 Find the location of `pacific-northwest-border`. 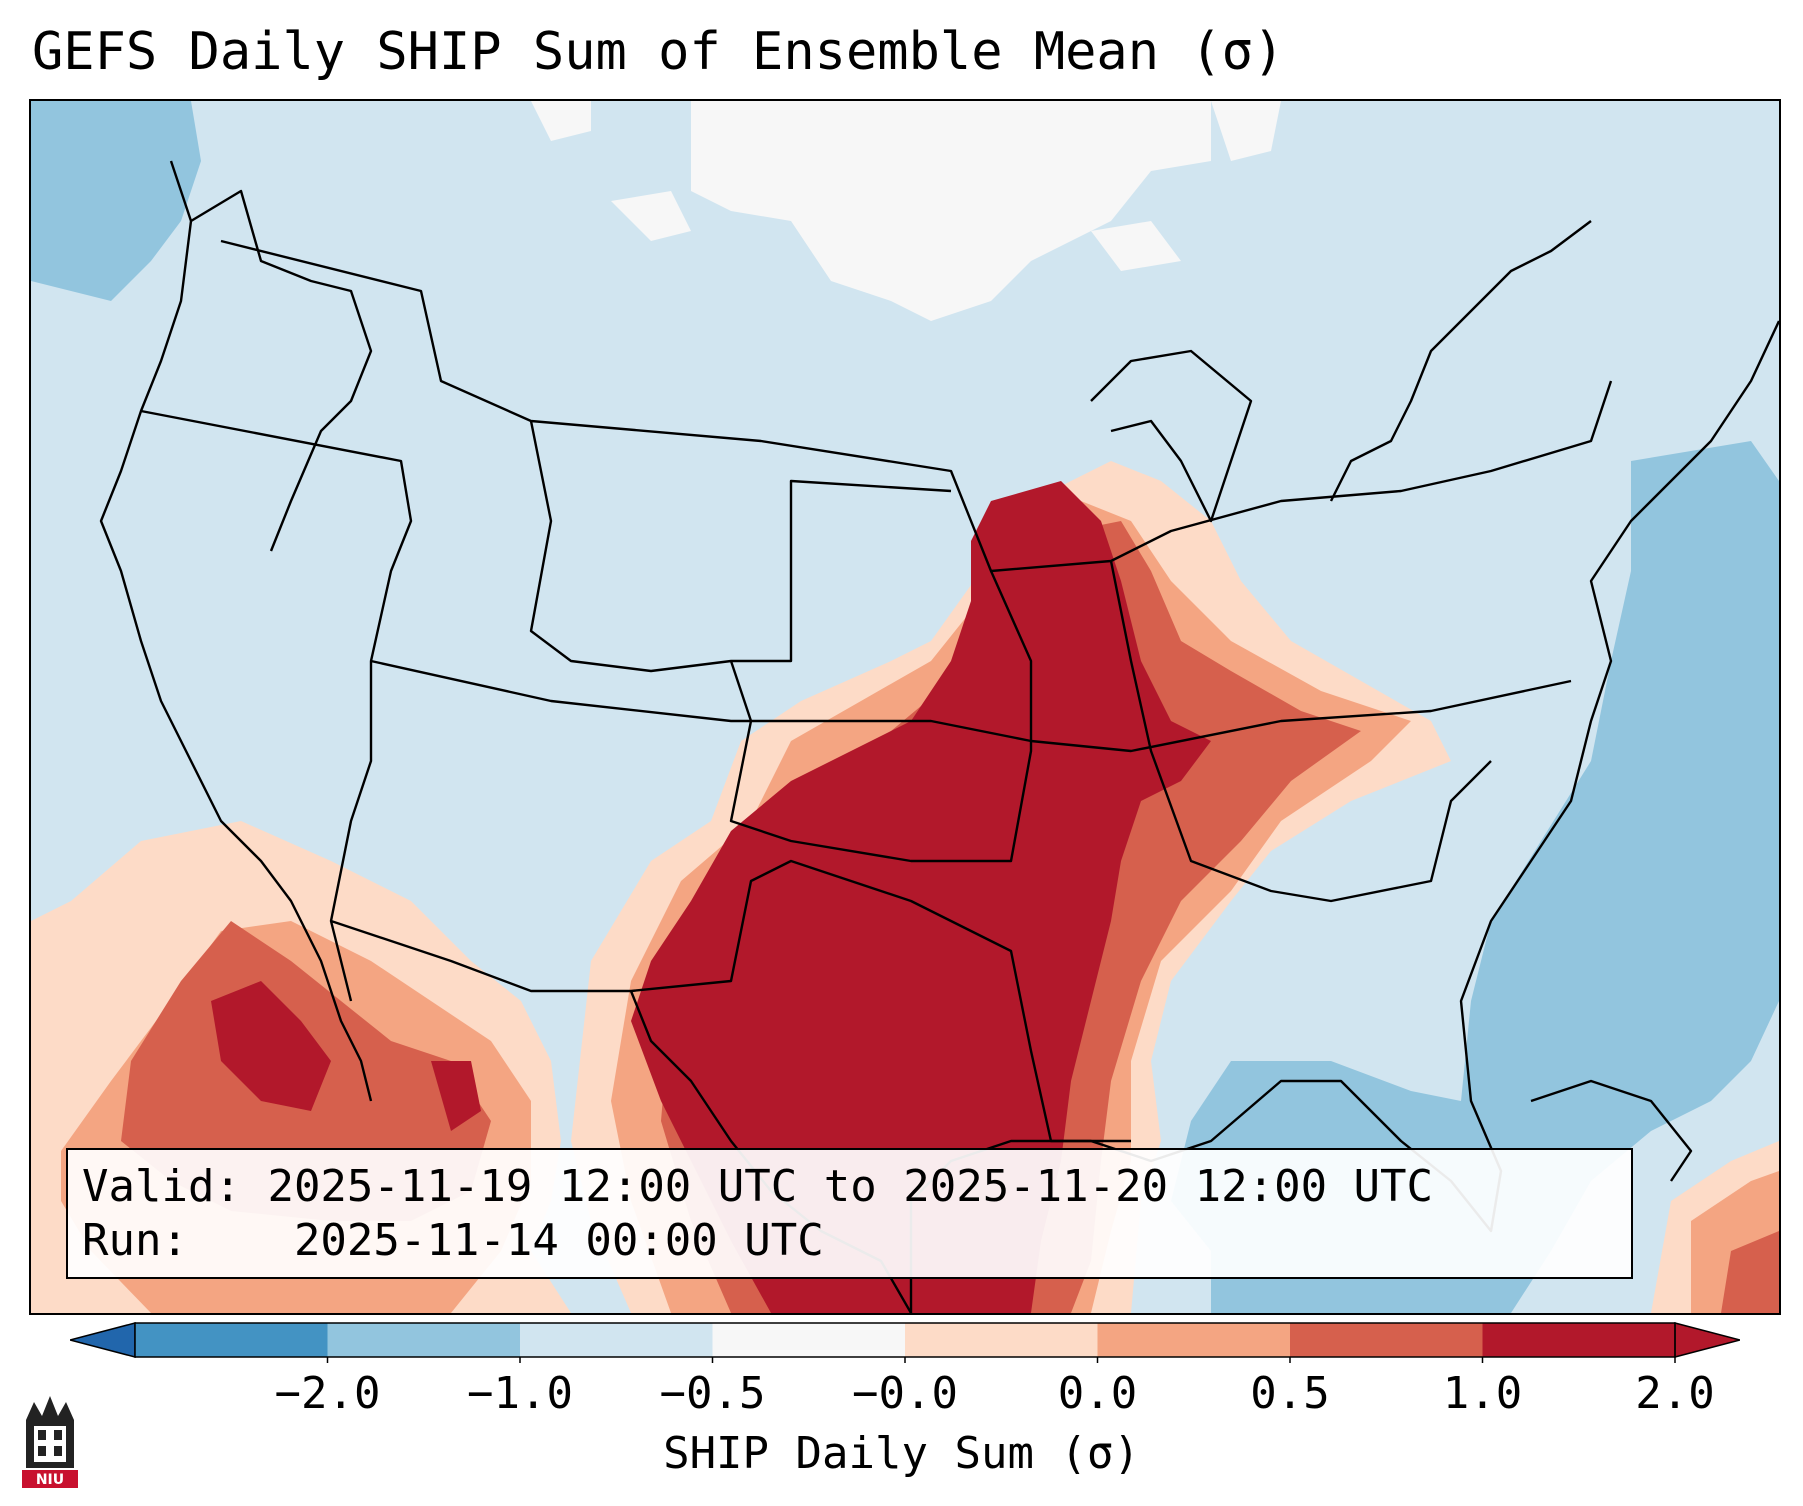

pacific-northwest-border is located at coordinates (281, 370).